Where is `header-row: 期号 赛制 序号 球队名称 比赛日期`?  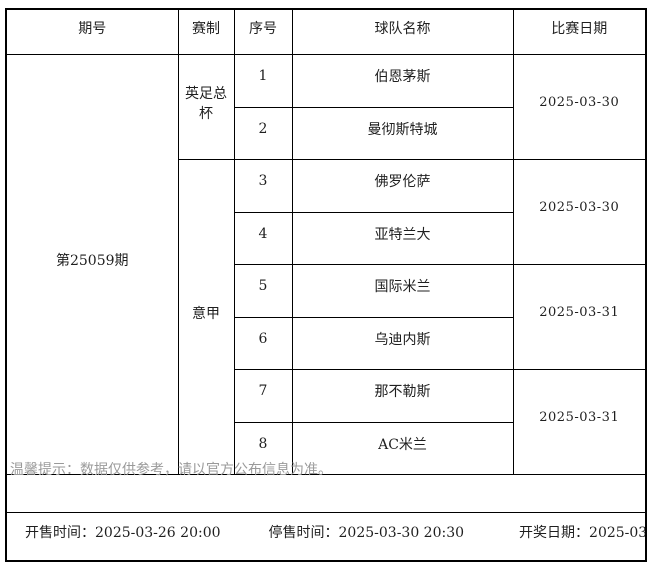
header-row: 期号 赛制 序号 球队名称 比赛日期 is located at coordinates (326, 31).